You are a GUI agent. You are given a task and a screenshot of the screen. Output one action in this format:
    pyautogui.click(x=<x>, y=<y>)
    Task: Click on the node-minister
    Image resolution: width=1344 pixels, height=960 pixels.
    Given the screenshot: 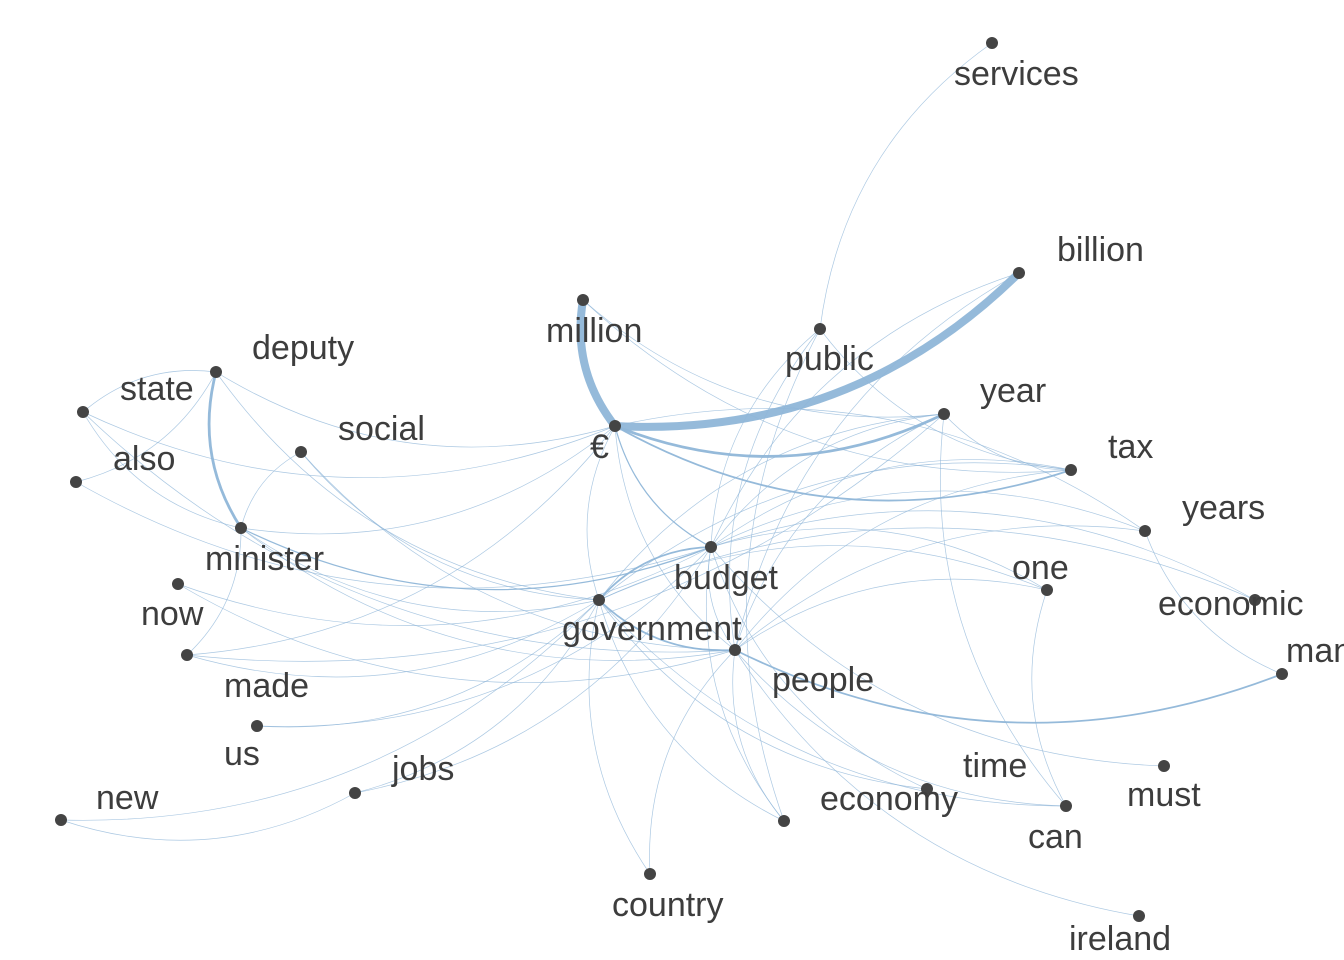 What is the action you would take?
    pyautogui.click(x=241, y=528)
    